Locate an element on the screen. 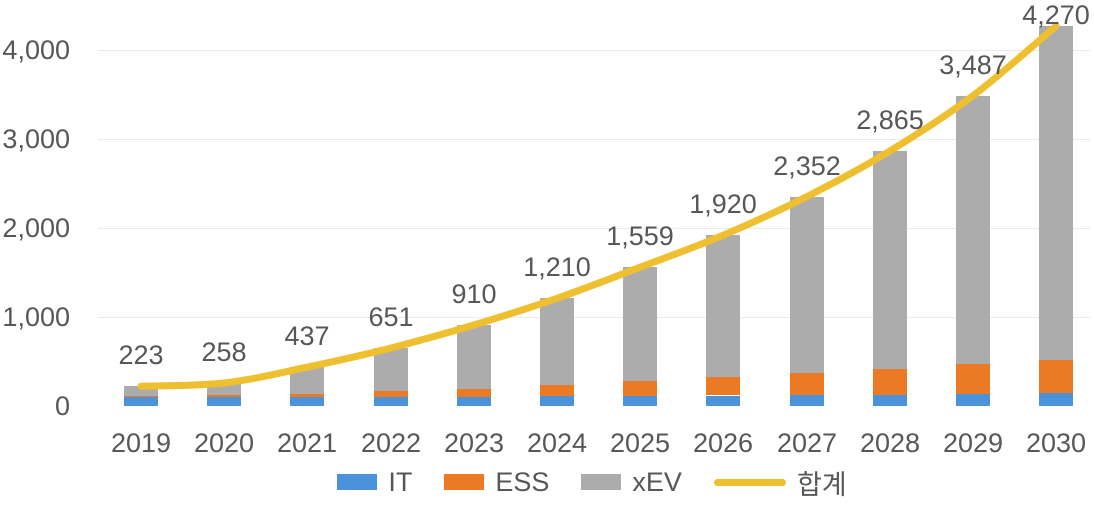  legend-item-it-swatch-icon is located at coordinates (357, 482).